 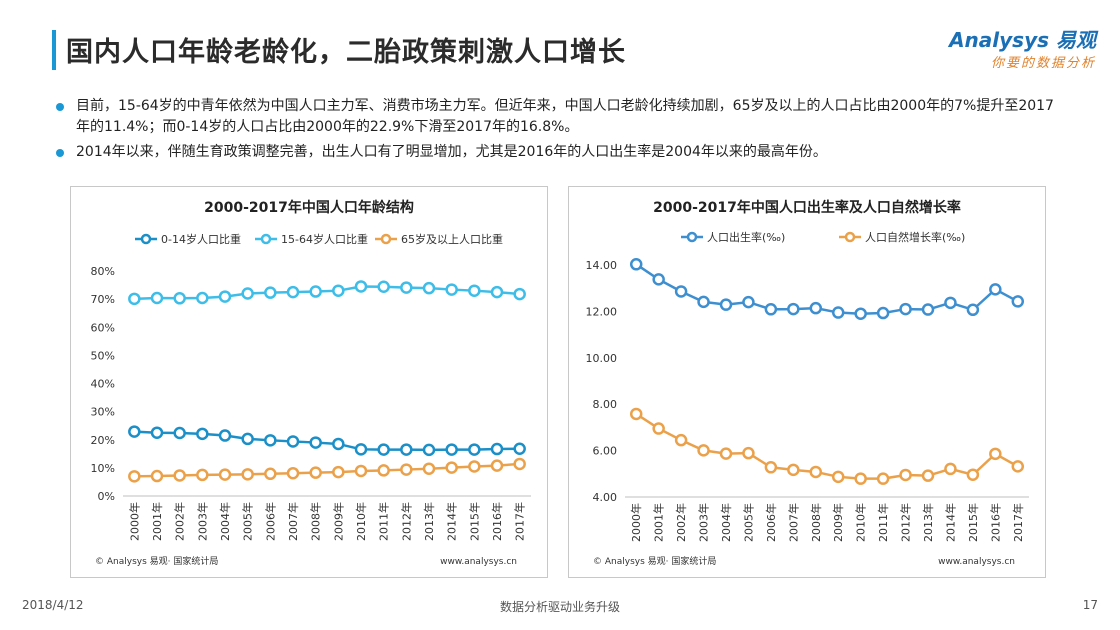 I want to click on x-tick-label: 2002年, so click(x=180, y=521).